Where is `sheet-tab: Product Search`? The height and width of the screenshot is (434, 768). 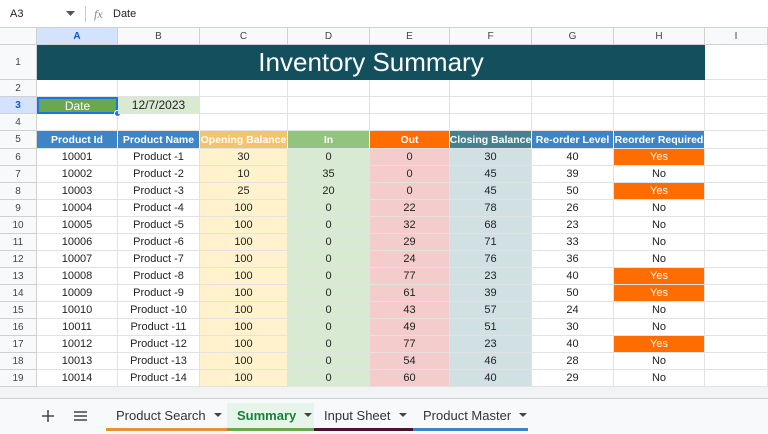
sheet-tab: Product Search is located at coordinates (166, 417).